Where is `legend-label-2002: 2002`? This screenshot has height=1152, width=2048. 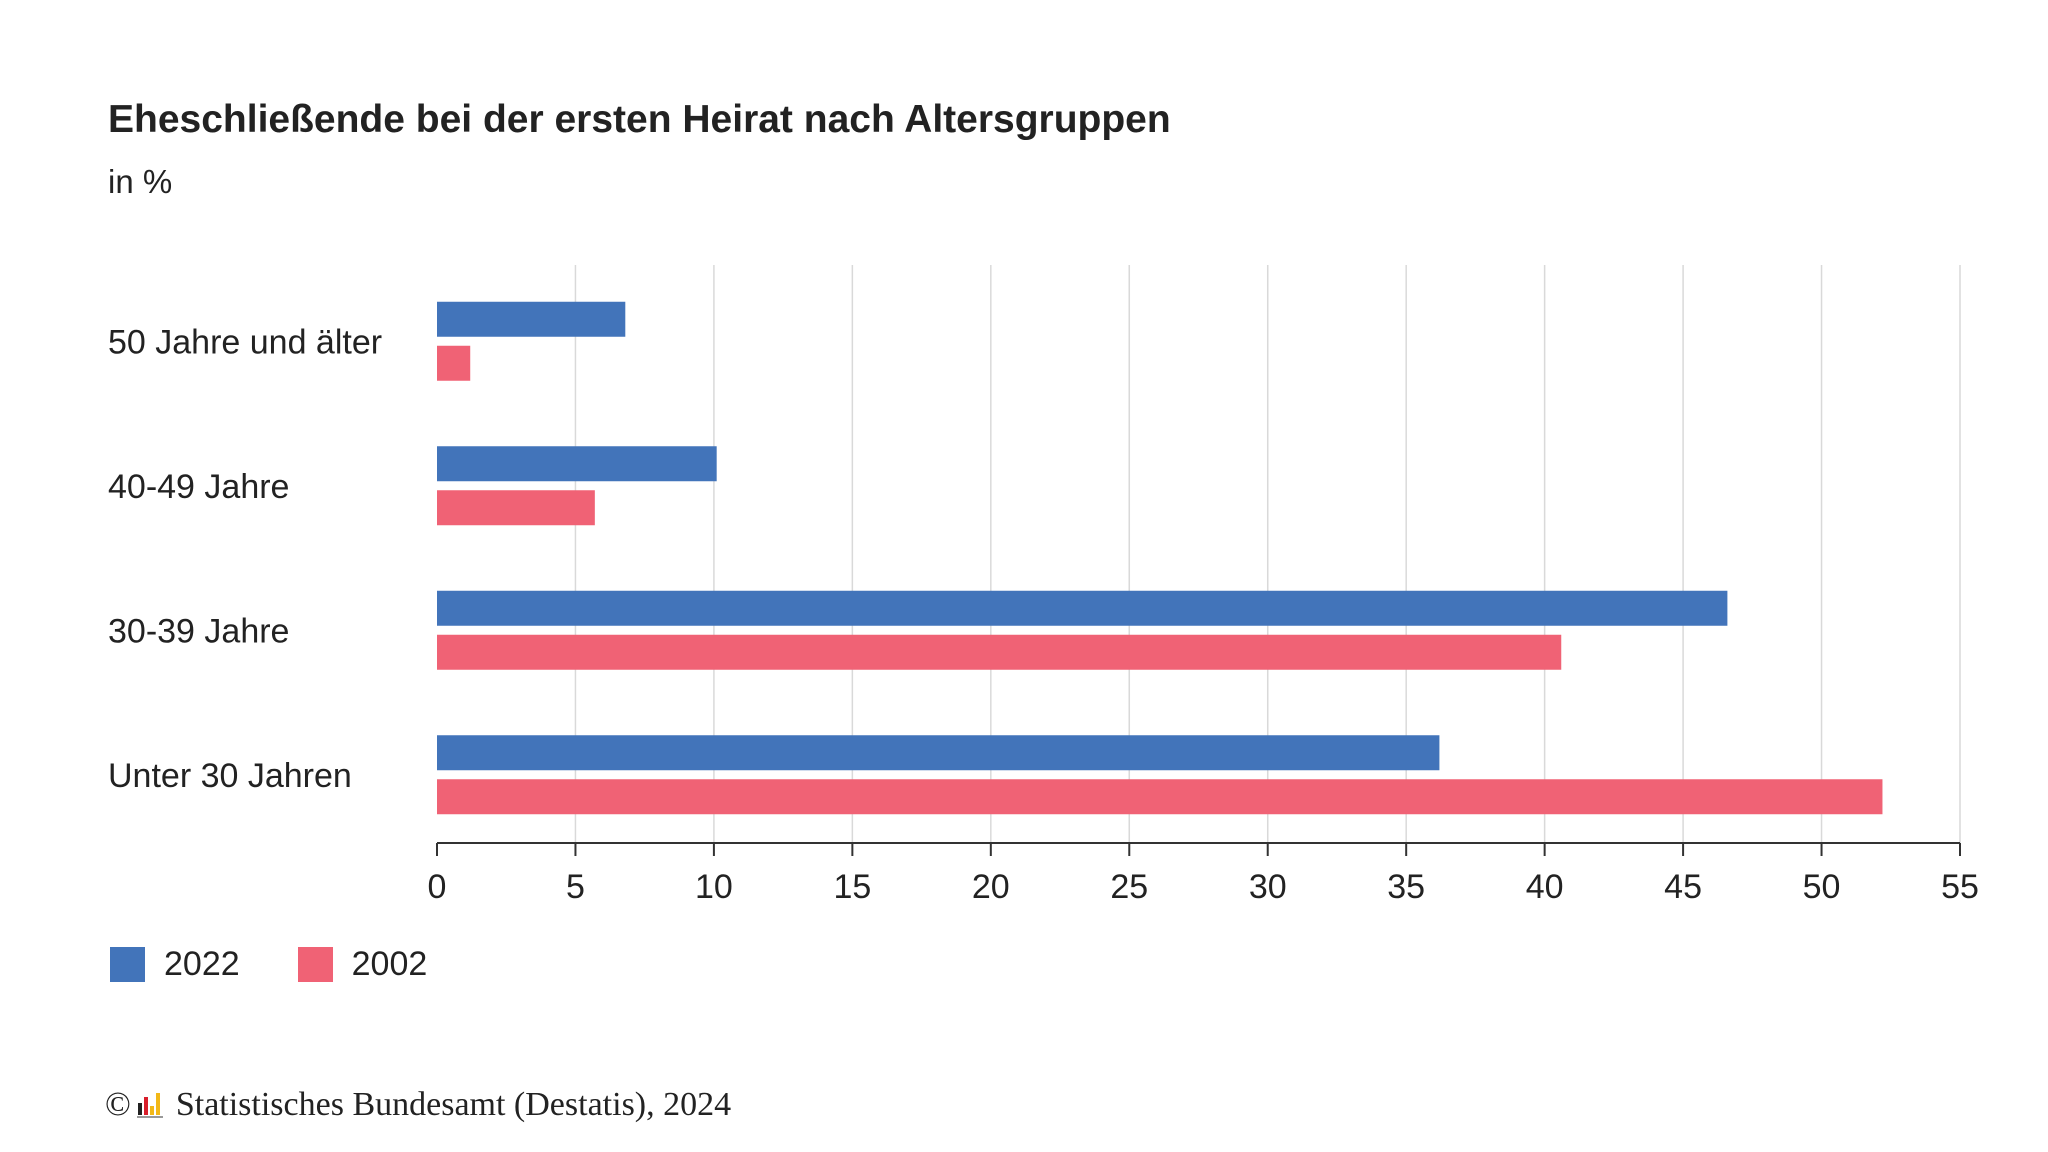
legend-label-2002: 2002 is located at coordinates (389, 964).